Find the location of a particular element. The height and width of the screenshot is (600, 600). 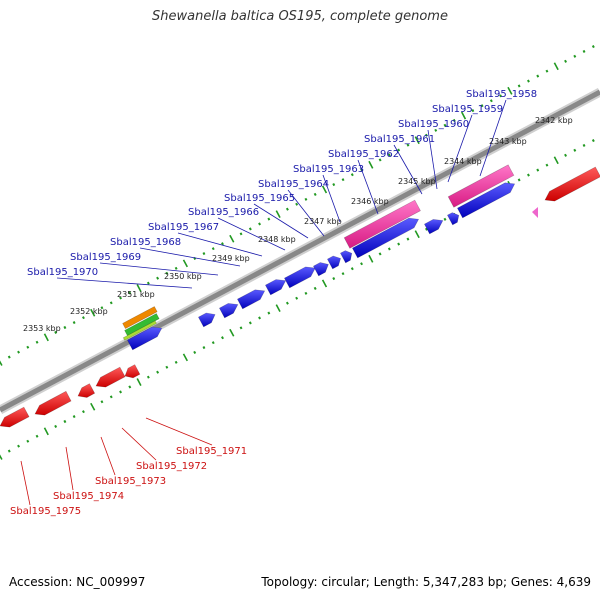

top-gene-label: Sbal195_1967 is located at coordinates (183, 227).